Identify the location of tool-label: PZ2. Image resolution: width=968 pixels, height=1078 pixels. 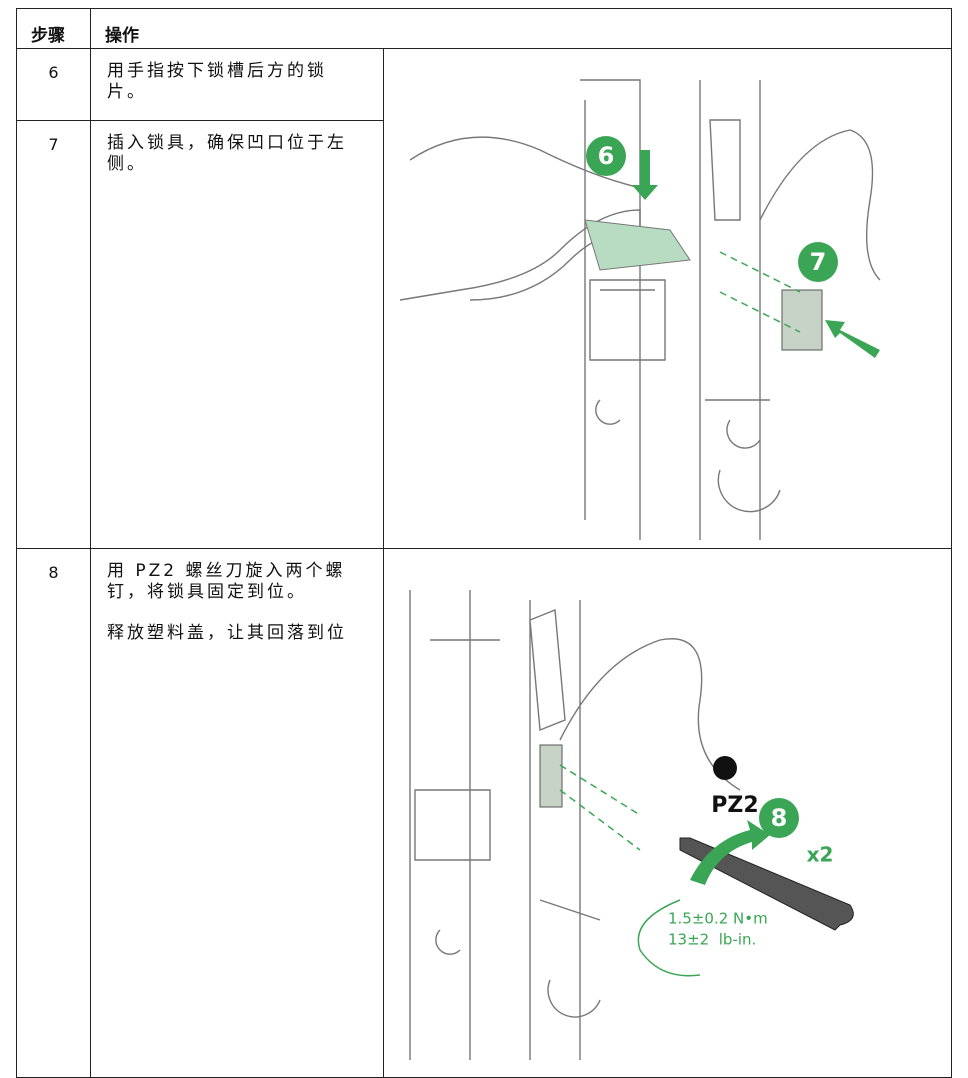
(734, 805).